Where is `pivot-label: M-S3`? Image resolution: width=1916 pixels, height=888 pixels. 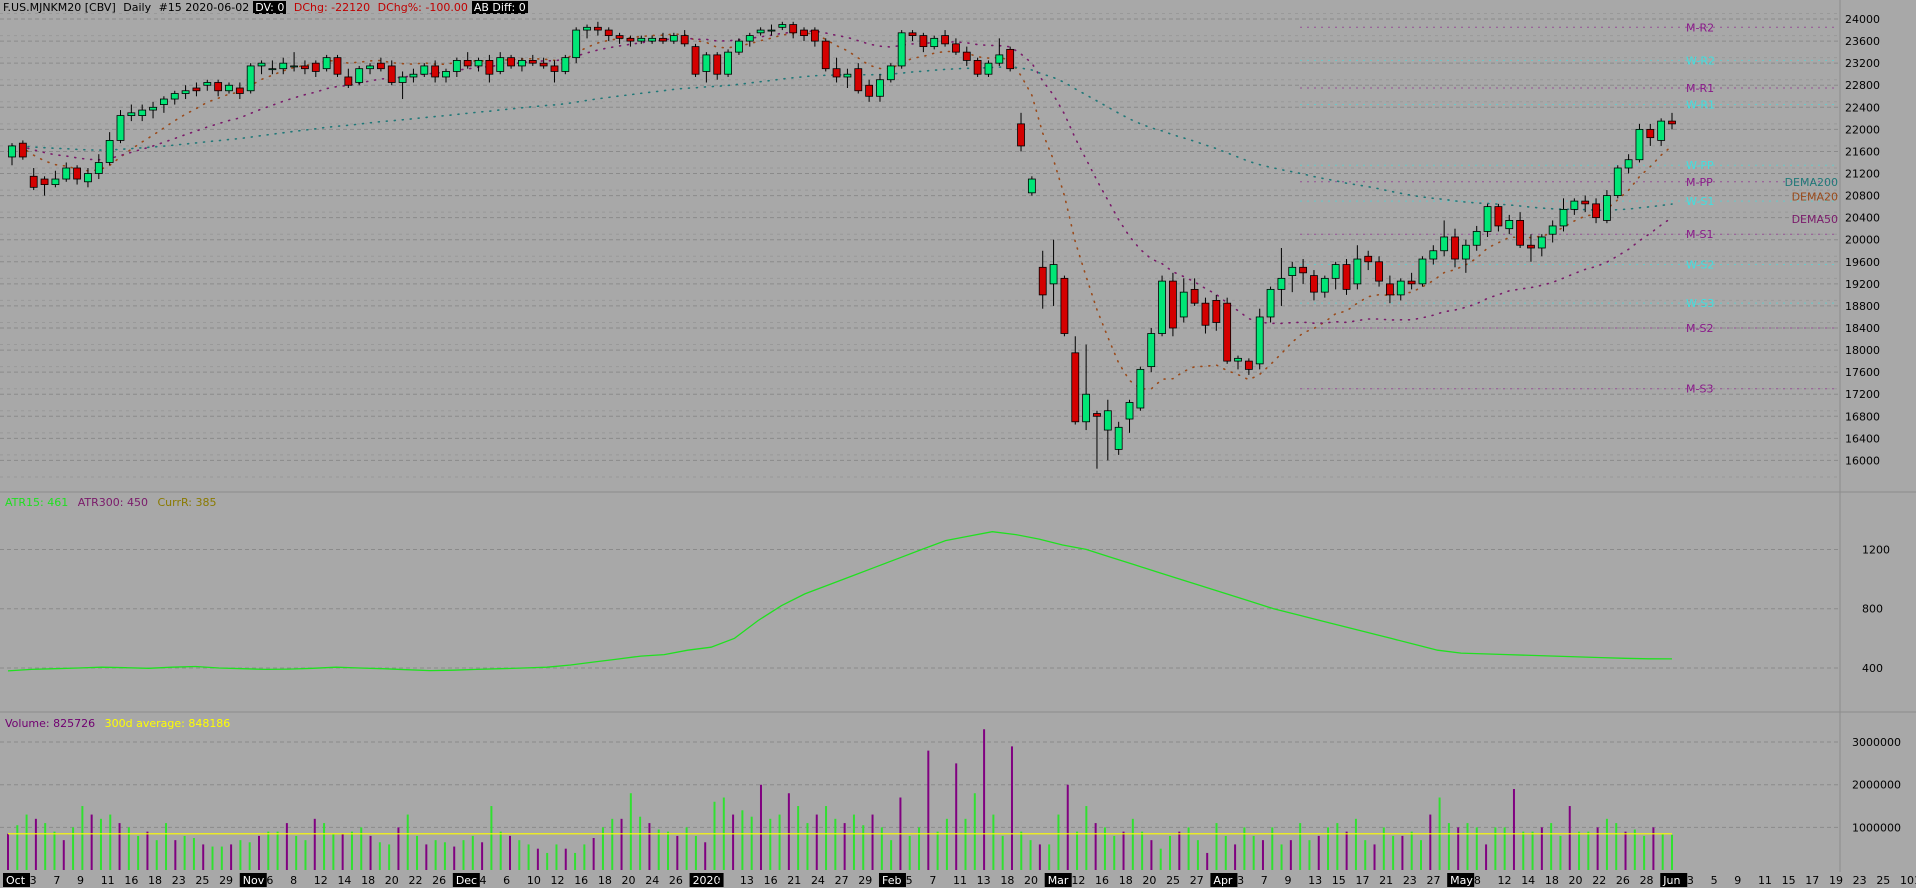
pivot-label: M-S3 is located at coordinates (1699, 389).